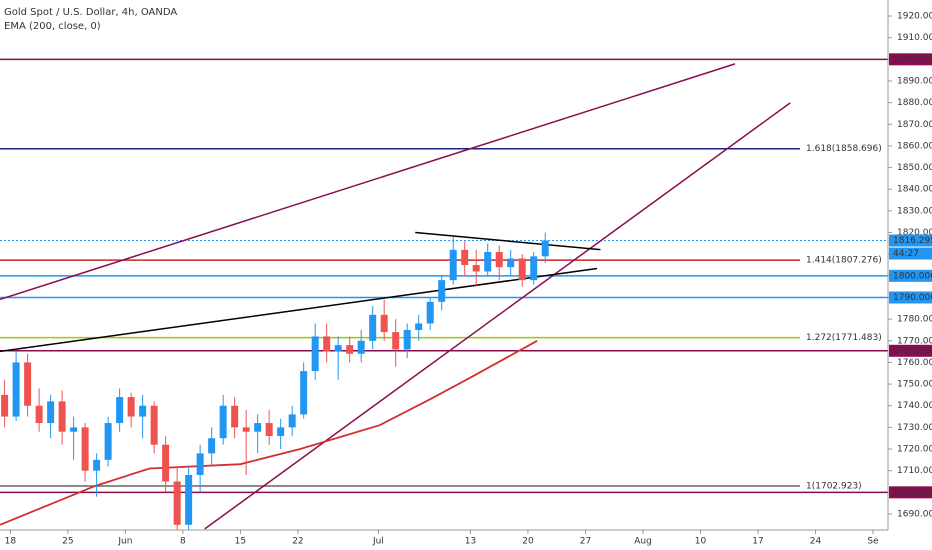 Image resolution: width=932 pixels, height=550 pixels. Describe the element at coordinates (914, 363) in the screenshot. I see `y-tick-label: 1760.000` at that location.